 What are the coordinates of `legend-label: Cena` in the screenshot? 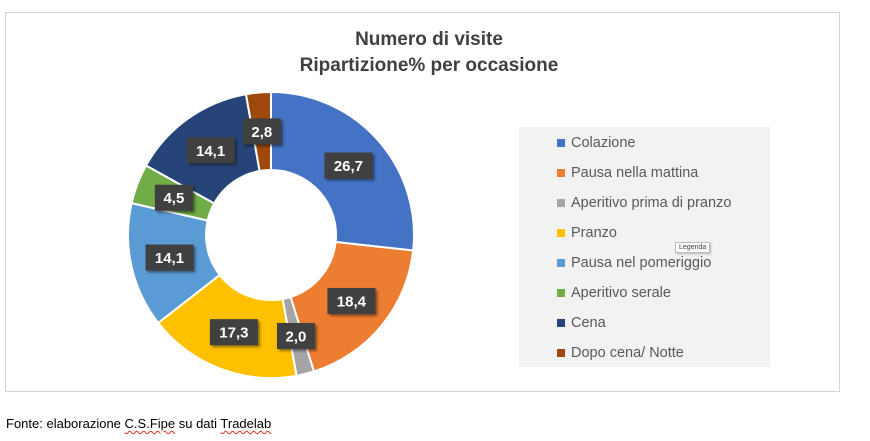 It's located at (588, 323).